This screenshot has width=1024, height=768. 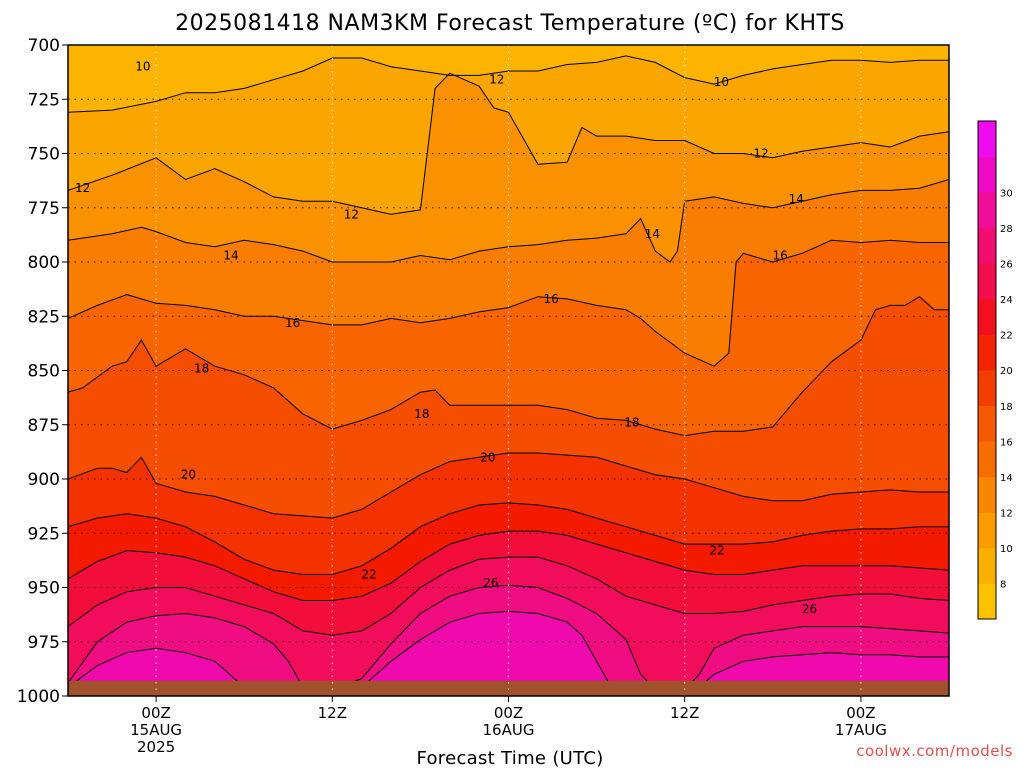 What do you see at coordinates (156, 730) in the screenshot?
I see `x-tick-label: 15AUG` at bounding box center [156, 730].